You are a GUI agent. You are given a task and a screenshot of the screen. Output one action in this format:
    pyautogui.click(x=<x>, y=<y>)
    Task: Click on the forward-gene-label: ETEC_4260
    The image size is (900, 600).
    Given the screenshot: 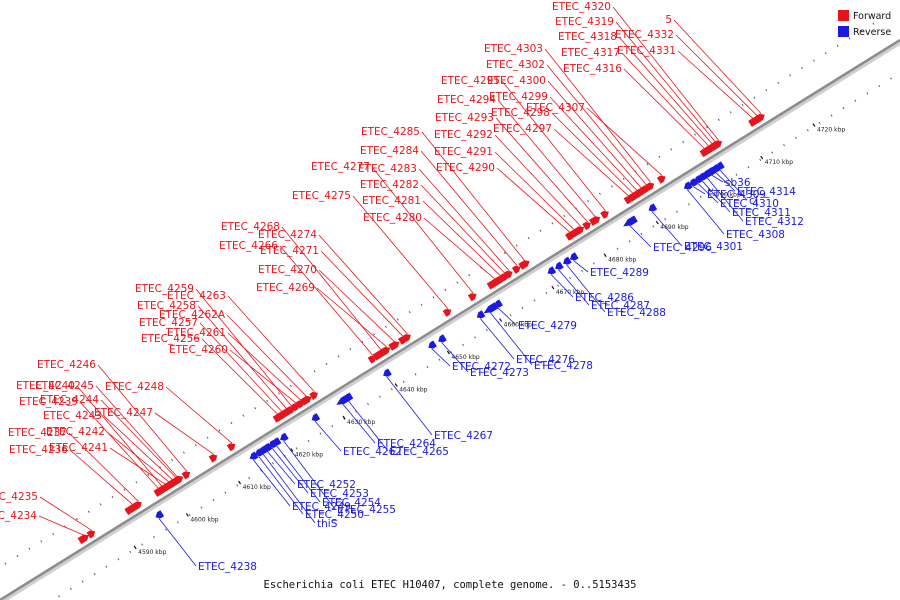 What is the action you would take?
    pyautogui.click(x=198, y=350)
    